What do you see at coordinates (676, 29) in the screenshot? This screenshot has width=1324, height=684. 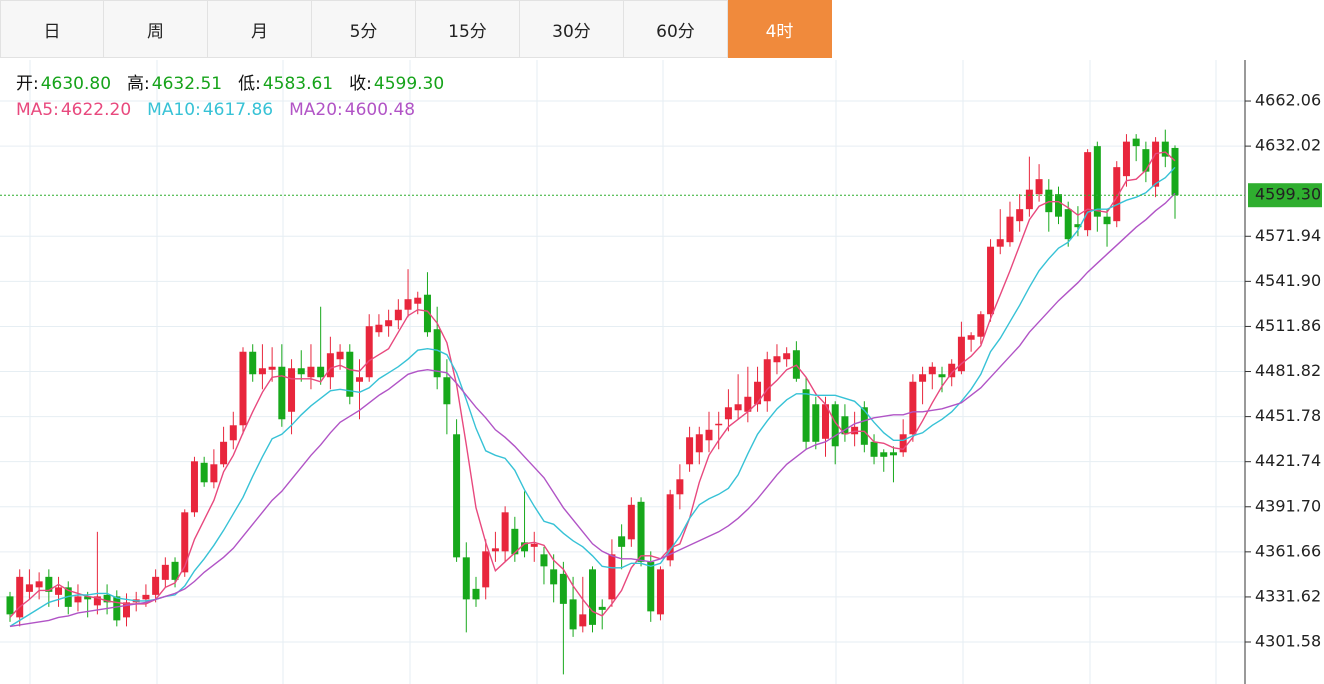 I see `period-tab: 60分` at bounding box center [676, 29].